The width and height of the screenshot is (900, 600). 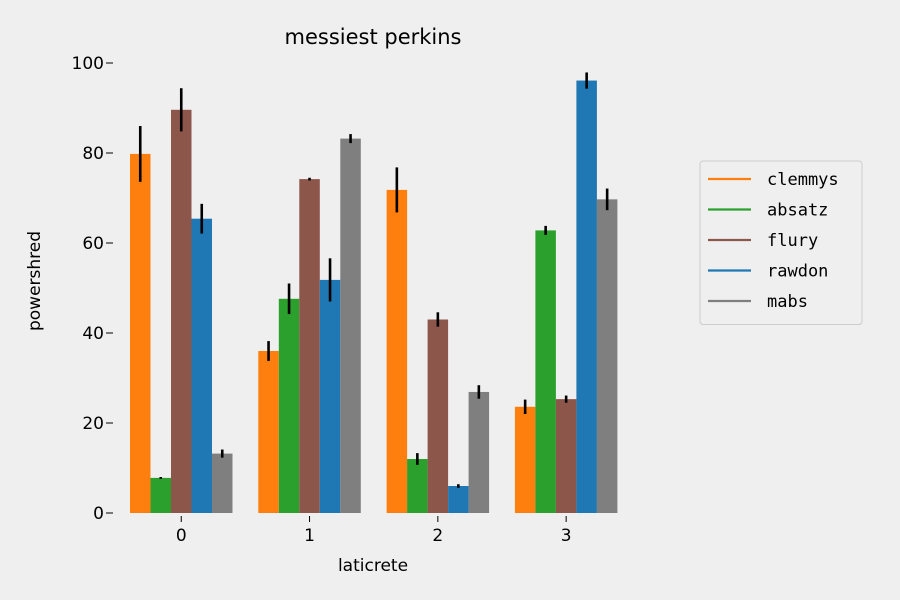 I want to click on x-tick-label: 0, so click(x=181, y=536).